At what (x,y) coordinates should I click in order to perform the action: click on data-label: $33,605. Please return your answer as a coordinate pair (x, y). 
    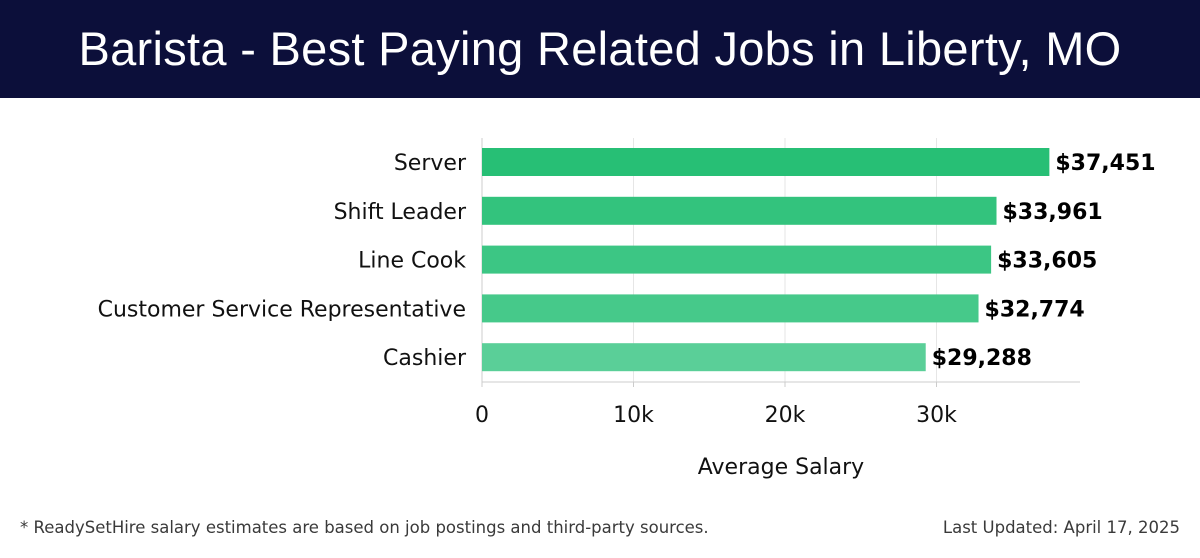
    Looking at the image, I should click on (1047, 261).